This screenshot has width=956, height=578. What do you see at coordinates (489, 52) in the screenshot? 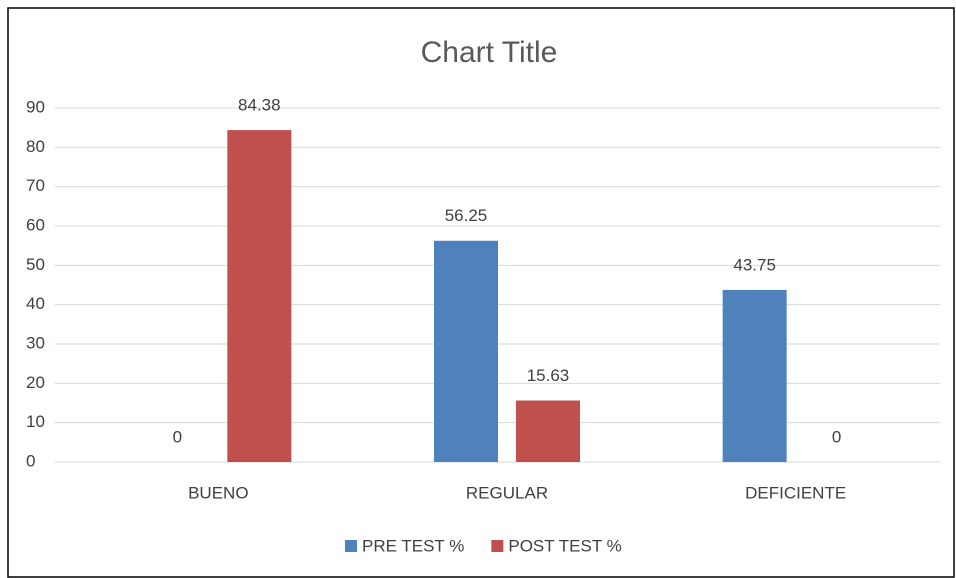
I see `chart-title: Chart Title` at bounding box center [489, 52].